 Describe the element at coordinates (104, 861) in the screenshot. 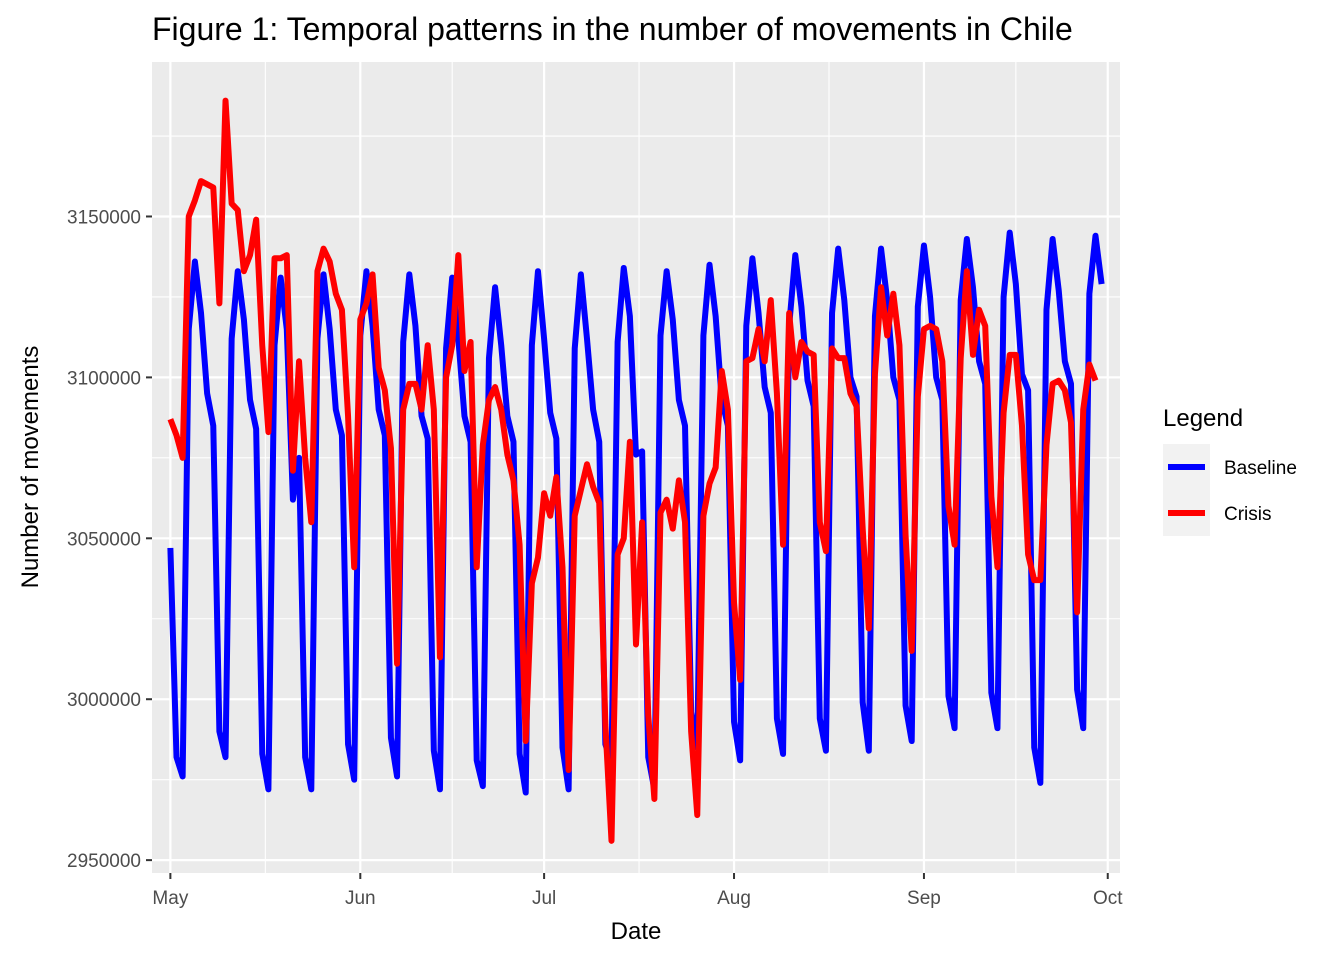

I see `y-tick-label: 2950000` at that location.